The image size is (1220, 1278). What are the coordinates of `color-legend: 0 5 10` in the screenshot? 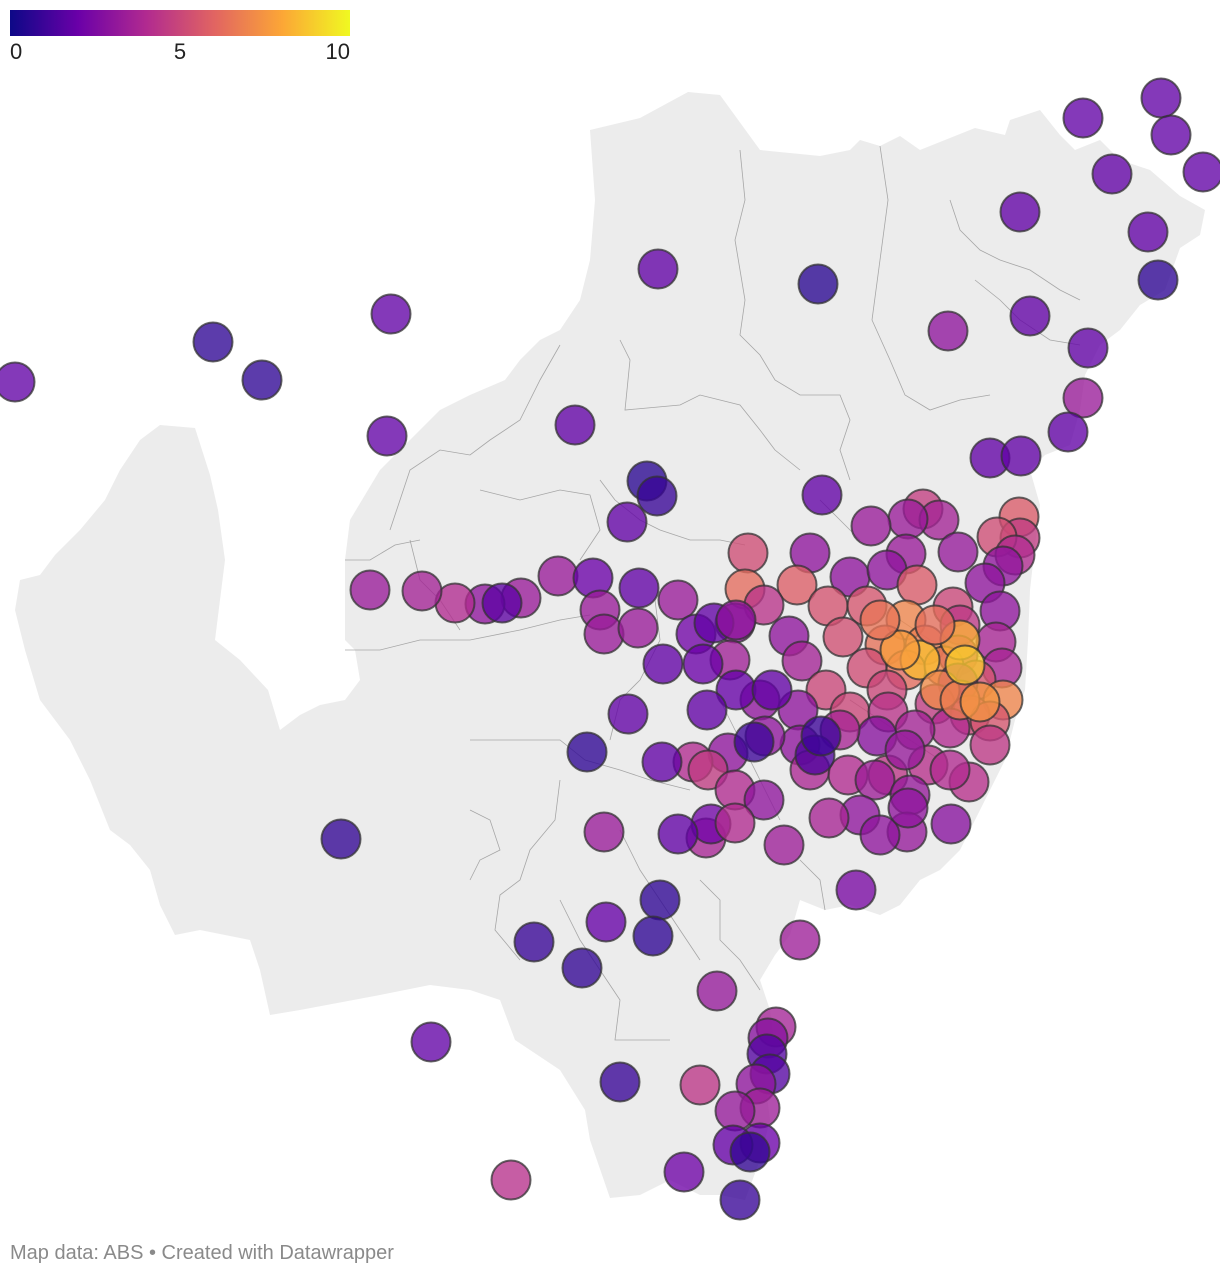 It's located at (180, 40).